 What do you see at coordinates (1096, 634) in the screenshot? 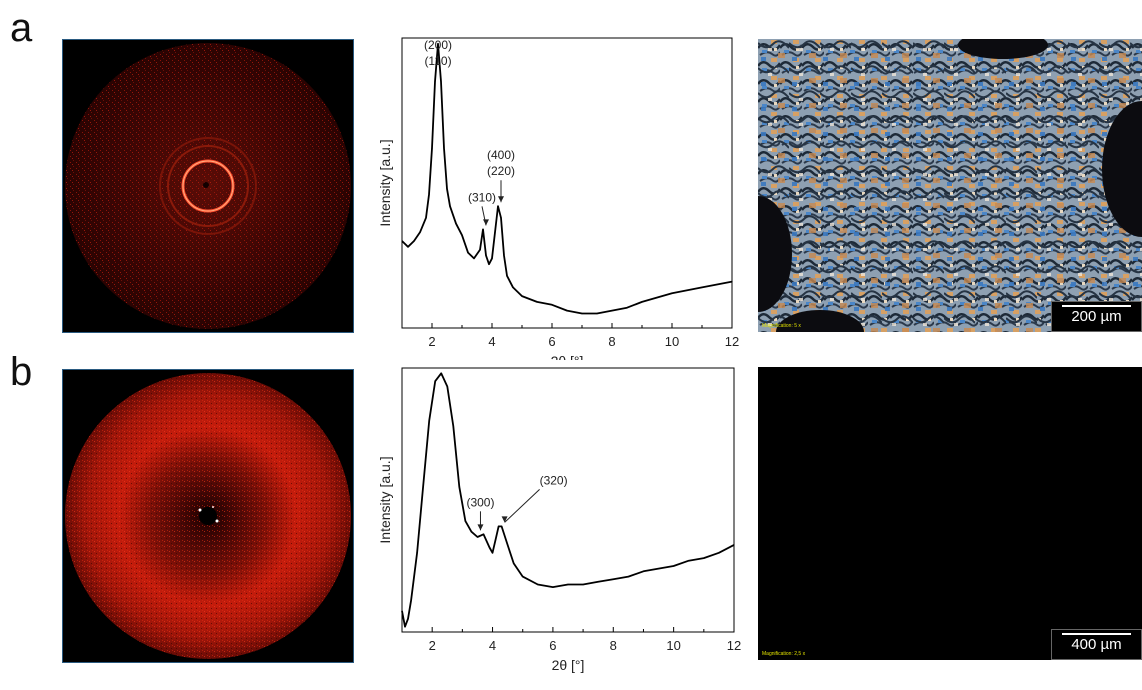
I see `scalebar-line-b` at bounding box center [1096, 634].